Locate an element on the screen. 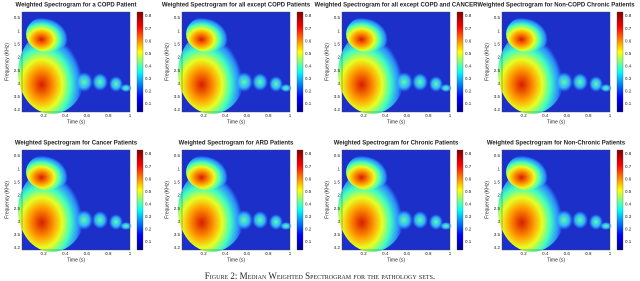 The width and height of the screenshot is (640, 281). x-tick-label: 0.4 is located at coordinates (65, 253).